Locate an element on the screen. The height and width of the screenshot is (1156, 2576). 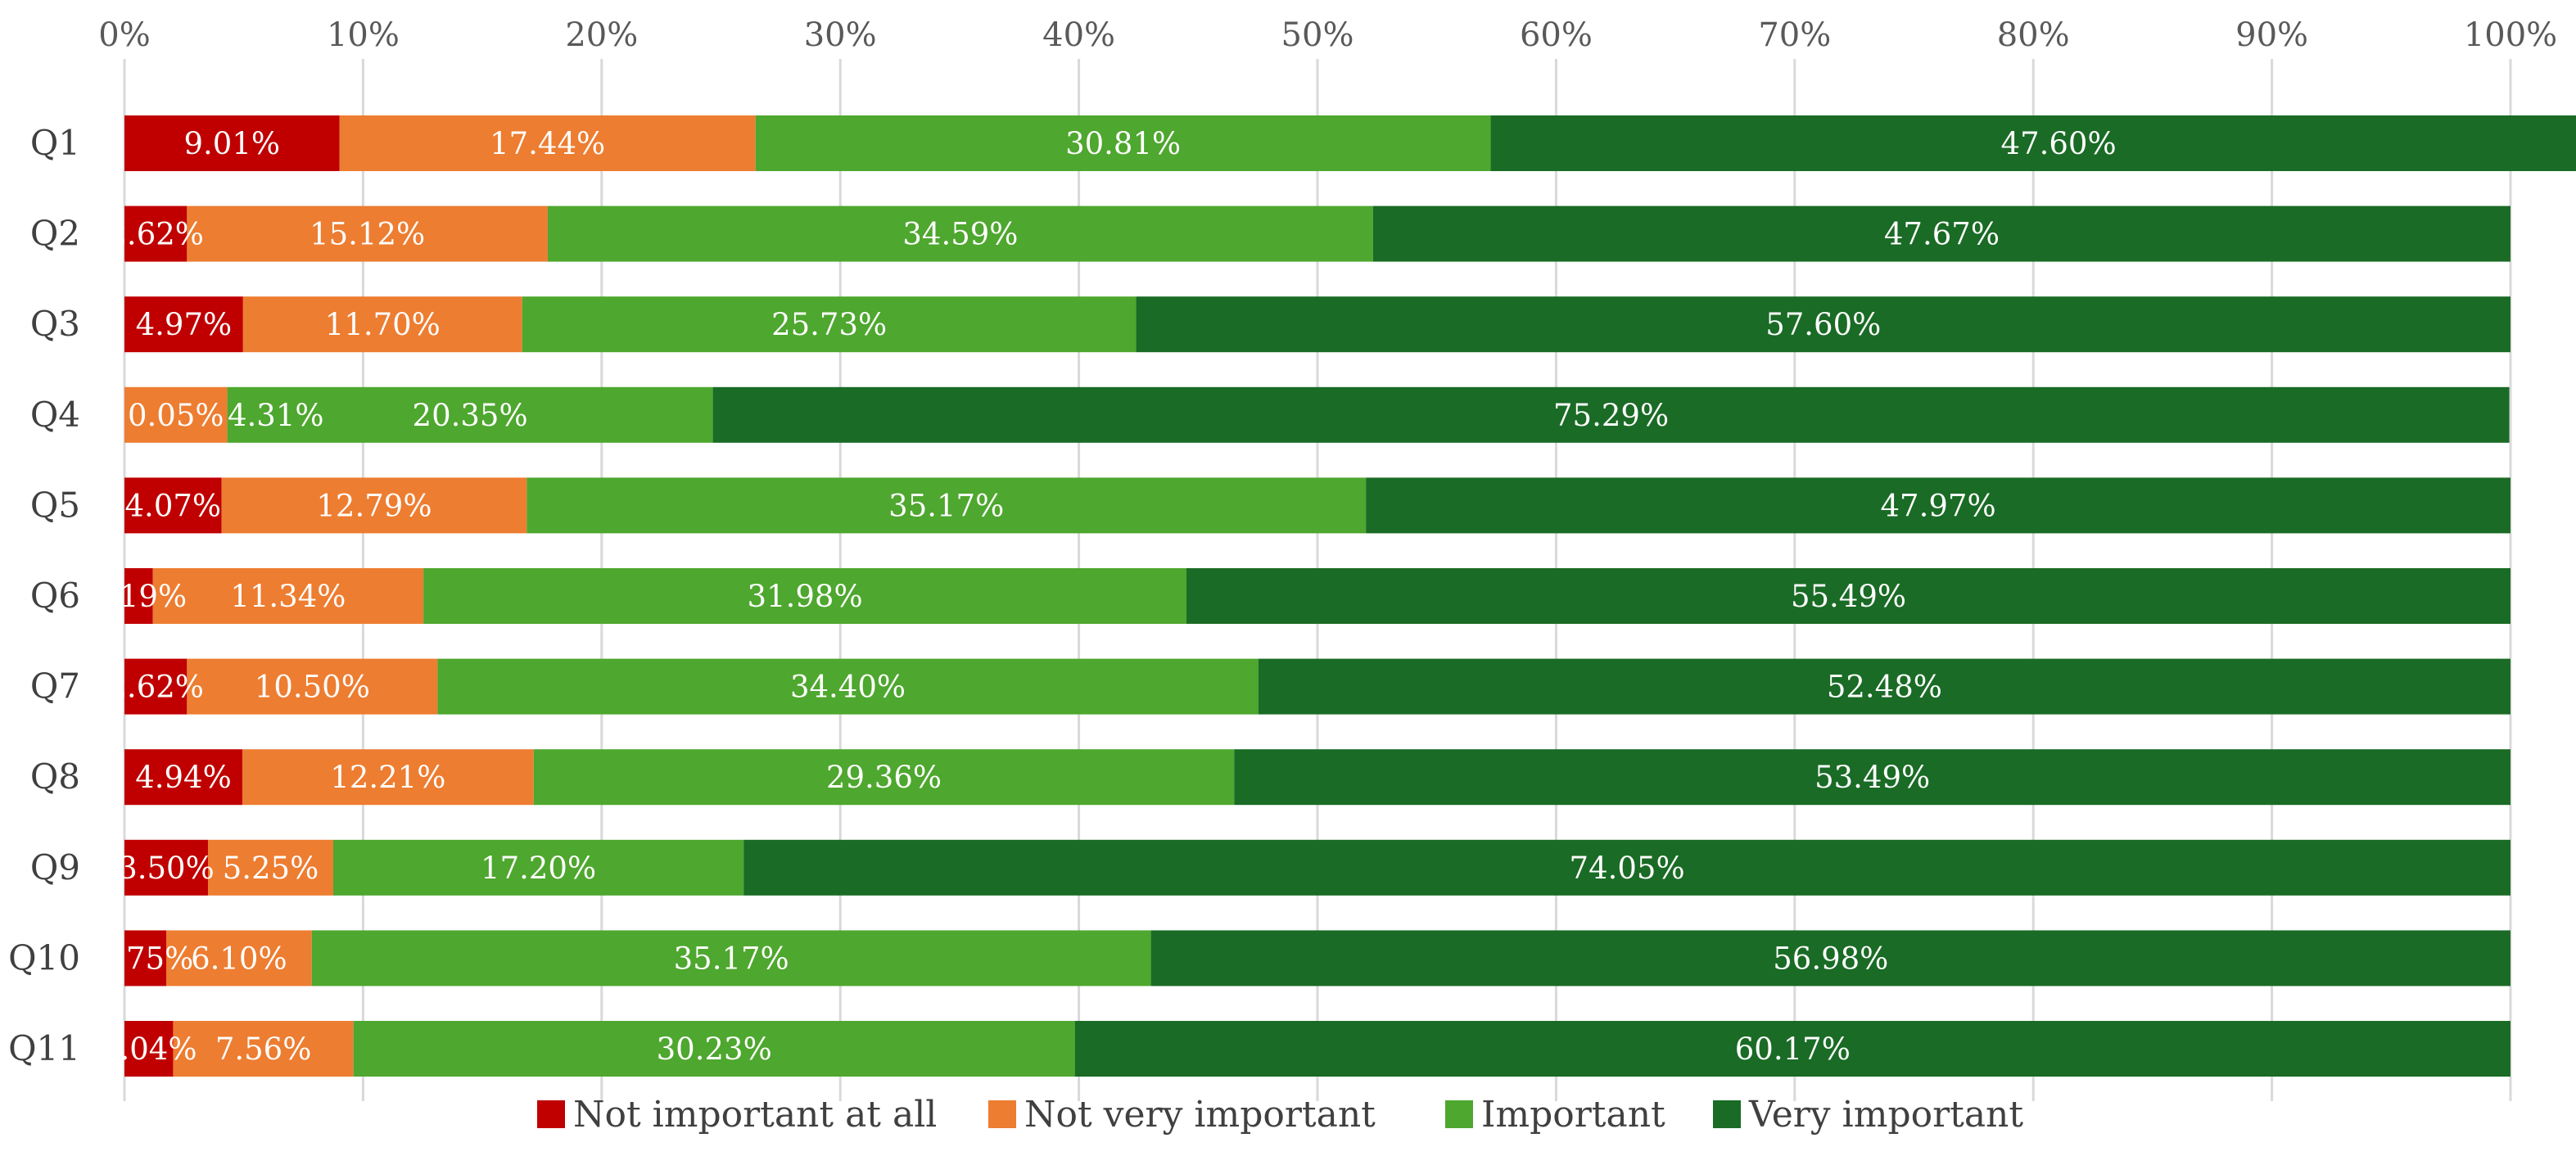
x-tick-label-90: 90% is located at coordinates (2271, 35).